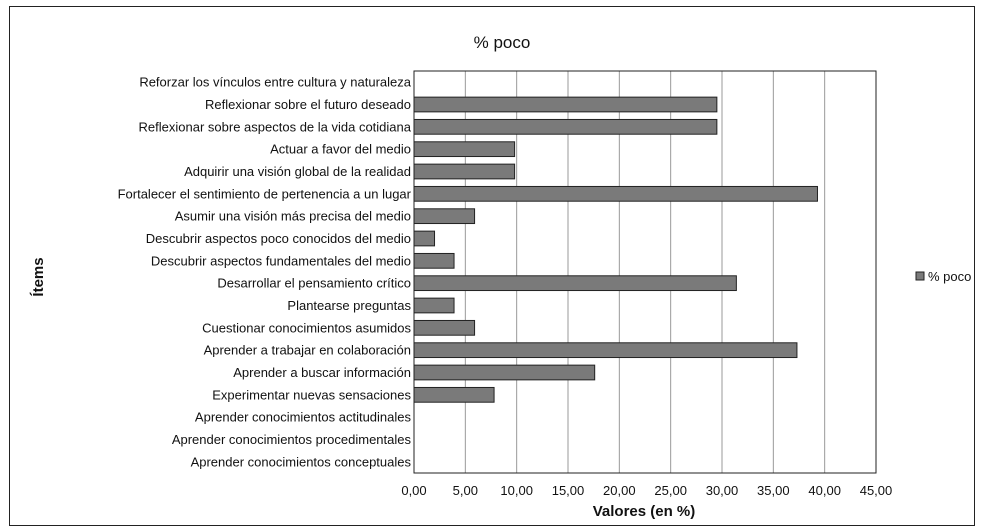  What do you see at coordinates (38, 276) in the screenshot?
I see `y-axis-title: Ítems` at bounding box center [38, 276].